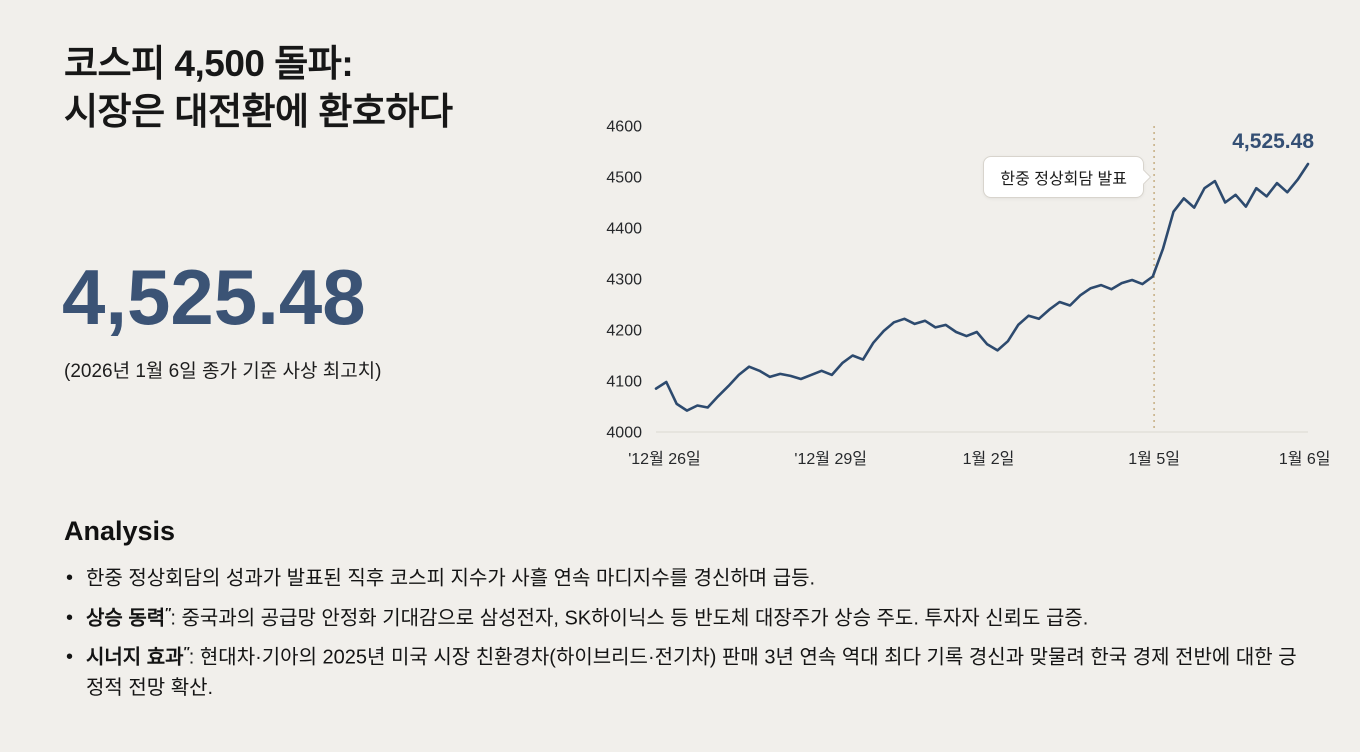 This screenshot has height=752, width=1360. I want to click on title-line-2: 시장은 대전환에 환호하다, so click(258, 112).